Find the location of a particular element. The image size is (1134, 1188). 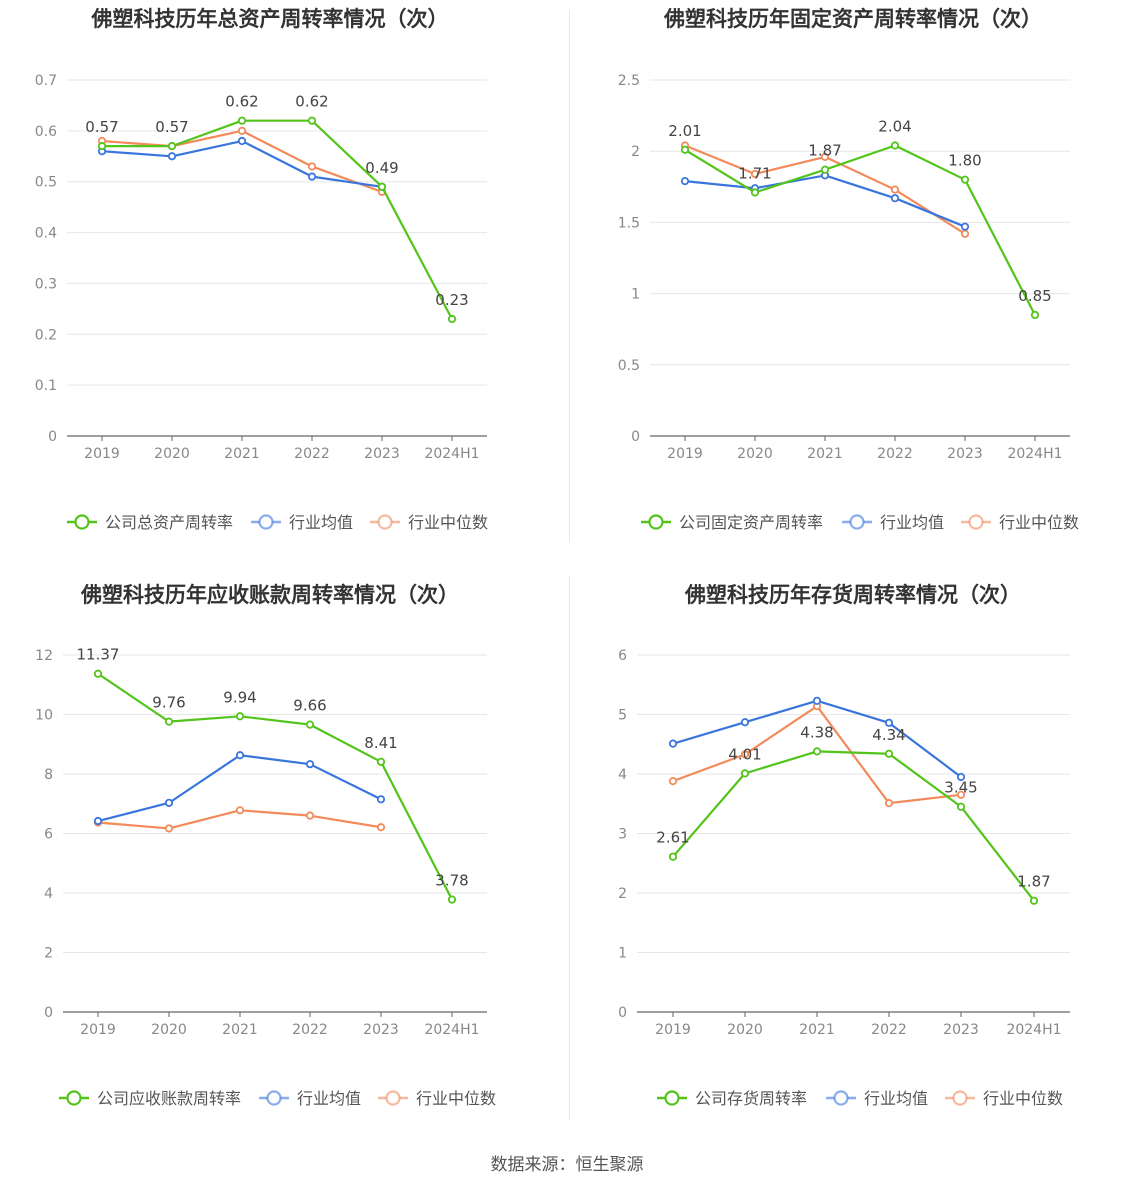

data-label: 1.80 is located at coordinates (964, 161).